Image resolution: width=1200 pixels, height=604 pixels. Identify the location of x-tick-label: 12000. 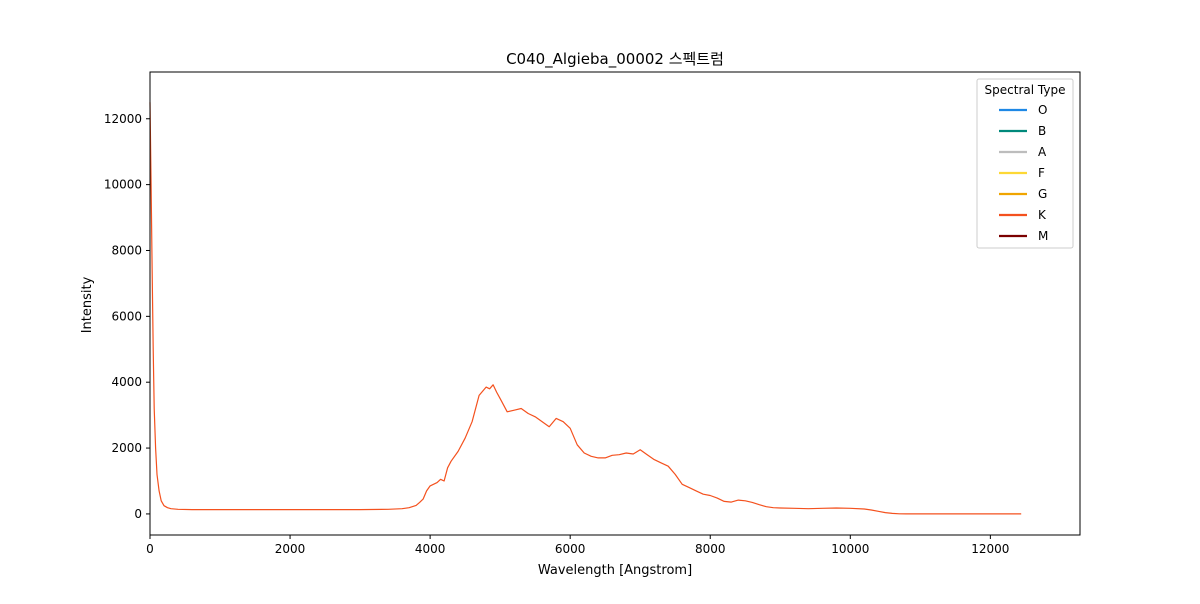
(990, 549).